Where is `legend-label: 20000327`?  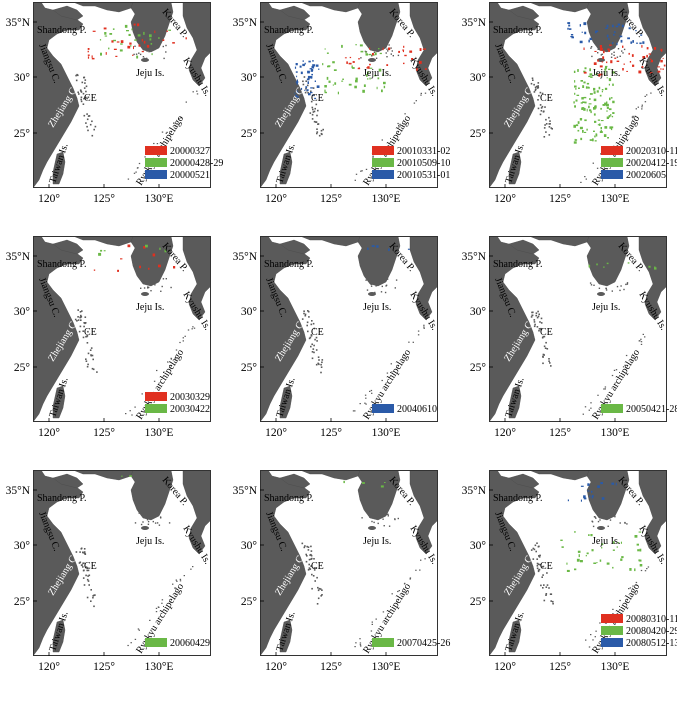 legend-label: 20000327 is located at coordinates (190, 151).